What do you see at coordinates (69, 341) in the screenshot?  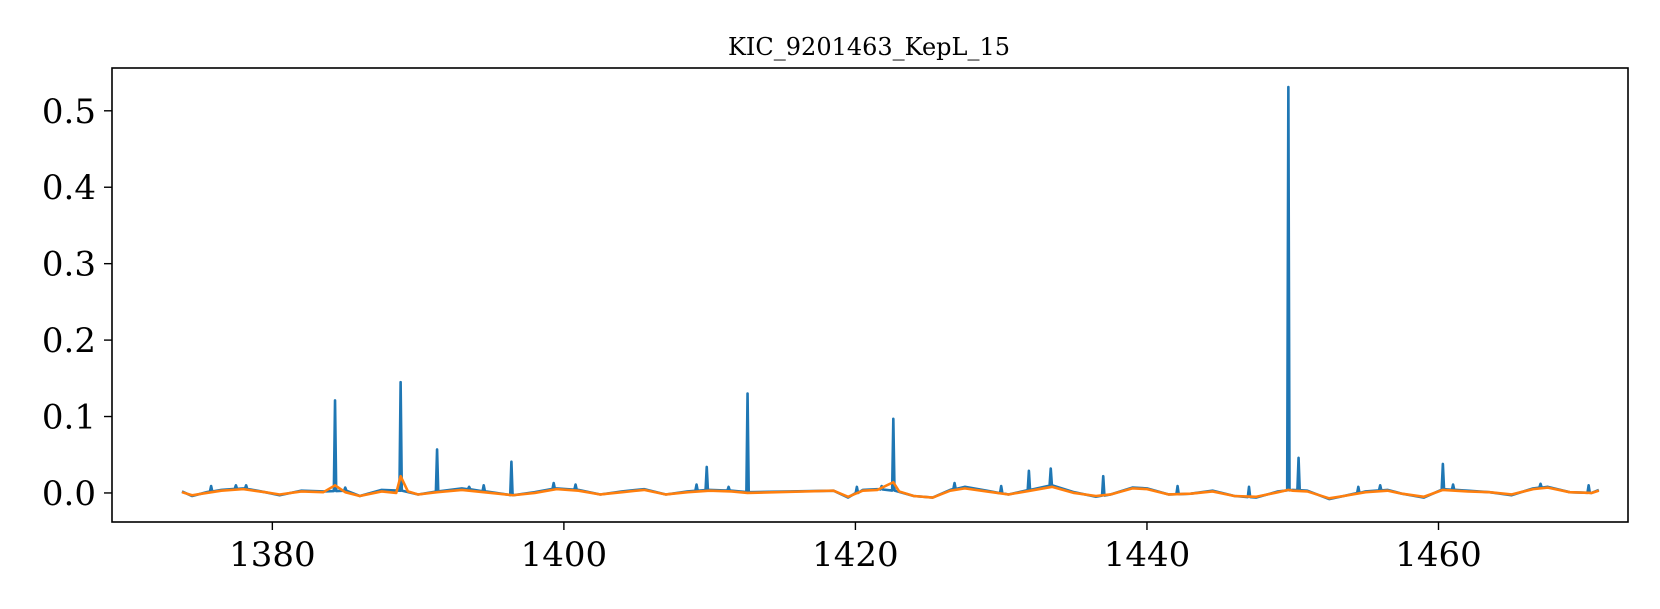 I see `y-tick-label: 0.2` at bounding box center [69, 341].